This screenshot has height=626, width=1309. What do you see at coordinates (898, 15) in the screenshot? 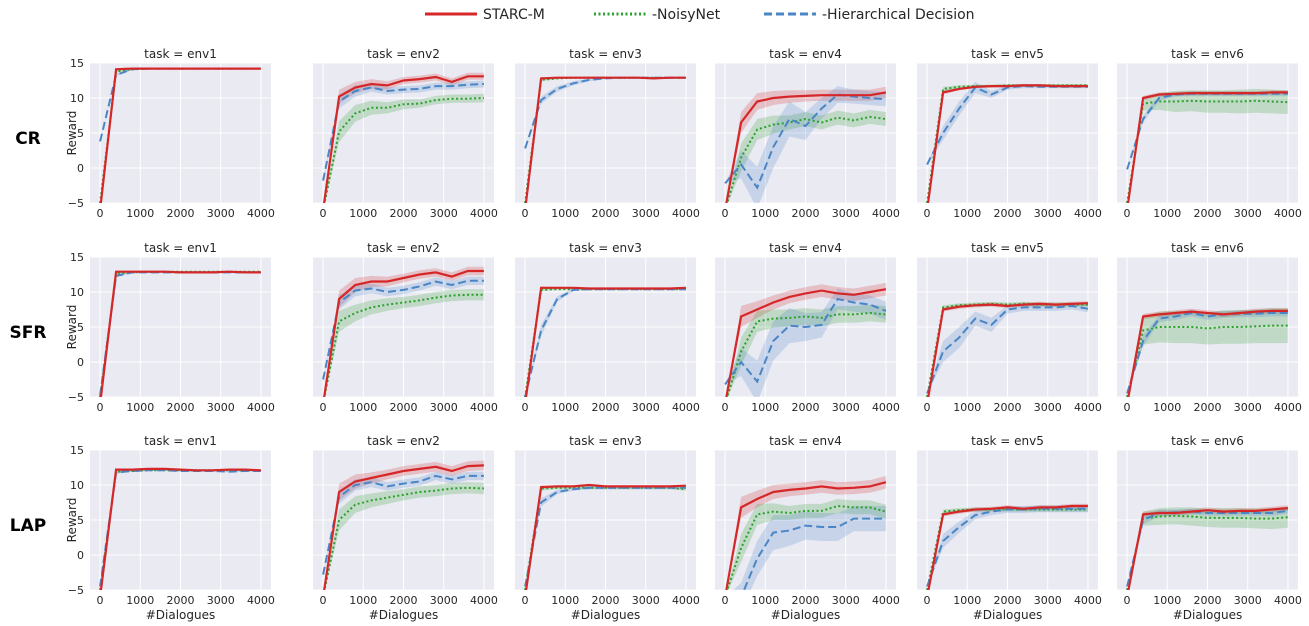
I see `legend-label: -Hierarchical Decision` at bounding box center [898, 15].